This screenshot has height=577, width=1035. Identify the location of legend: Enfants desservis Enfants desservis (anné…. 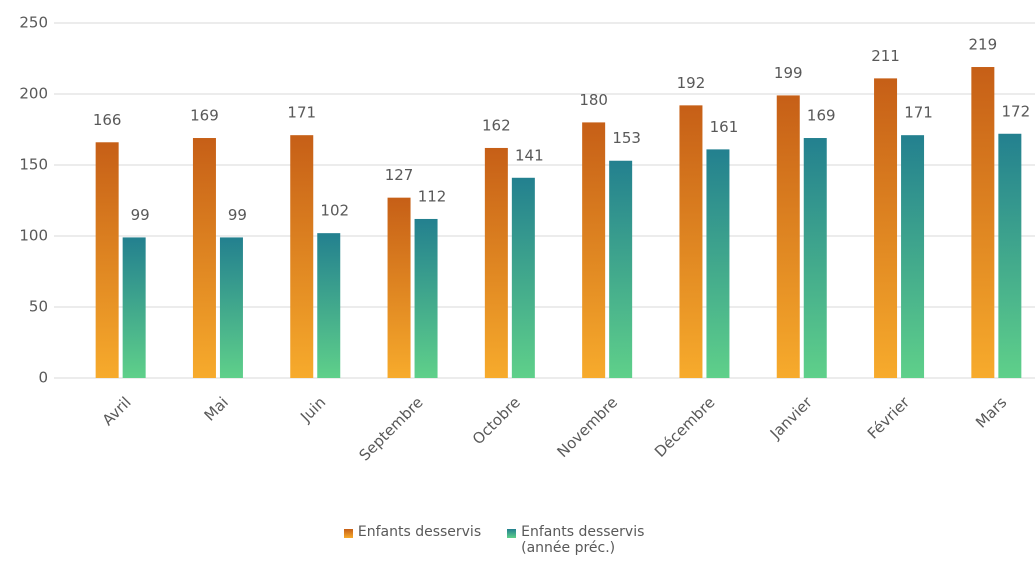
(517, 540).